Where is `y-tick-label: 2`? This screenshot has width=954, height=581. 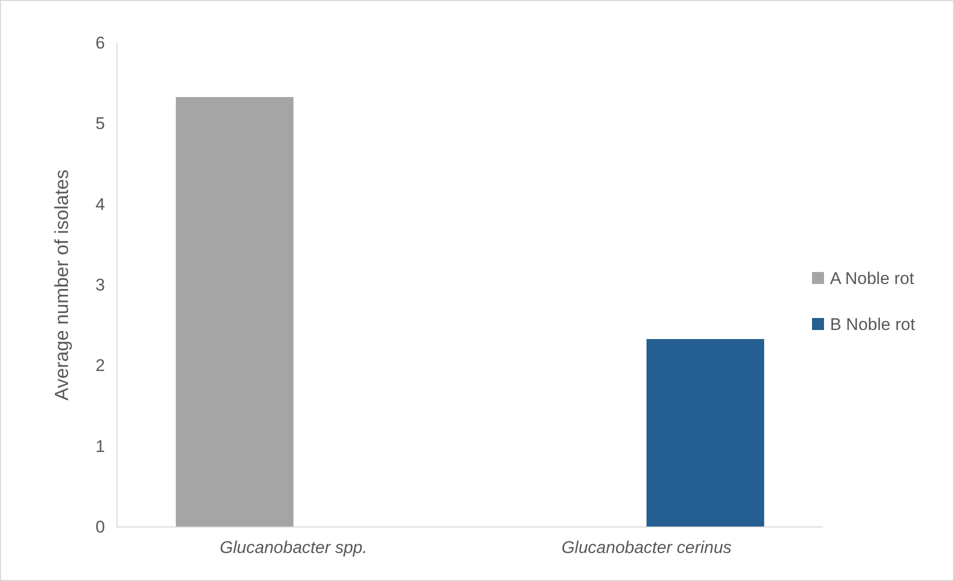
y-tick-label: 2 is located at coordinates (100, 366).